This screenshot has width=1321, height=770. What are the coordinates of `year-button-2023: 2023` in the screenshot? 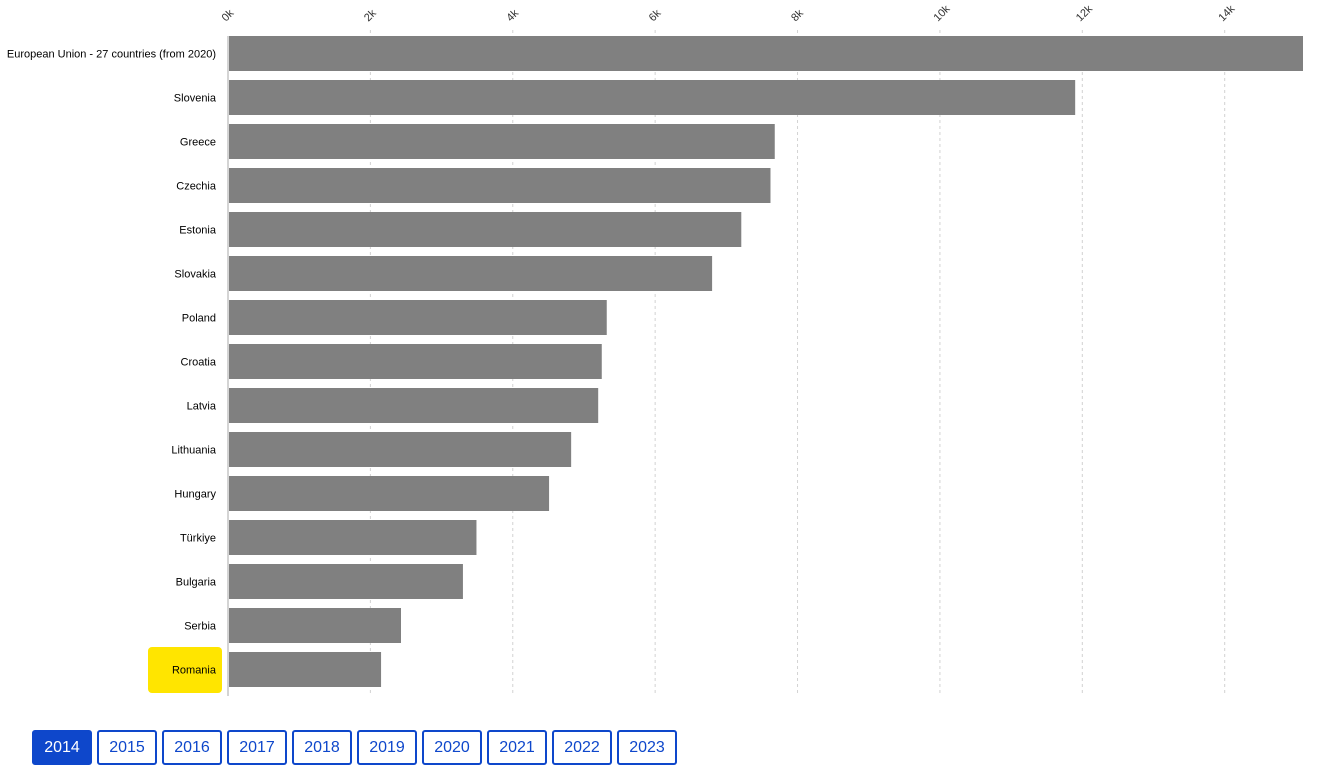 It's located at (647, 747).